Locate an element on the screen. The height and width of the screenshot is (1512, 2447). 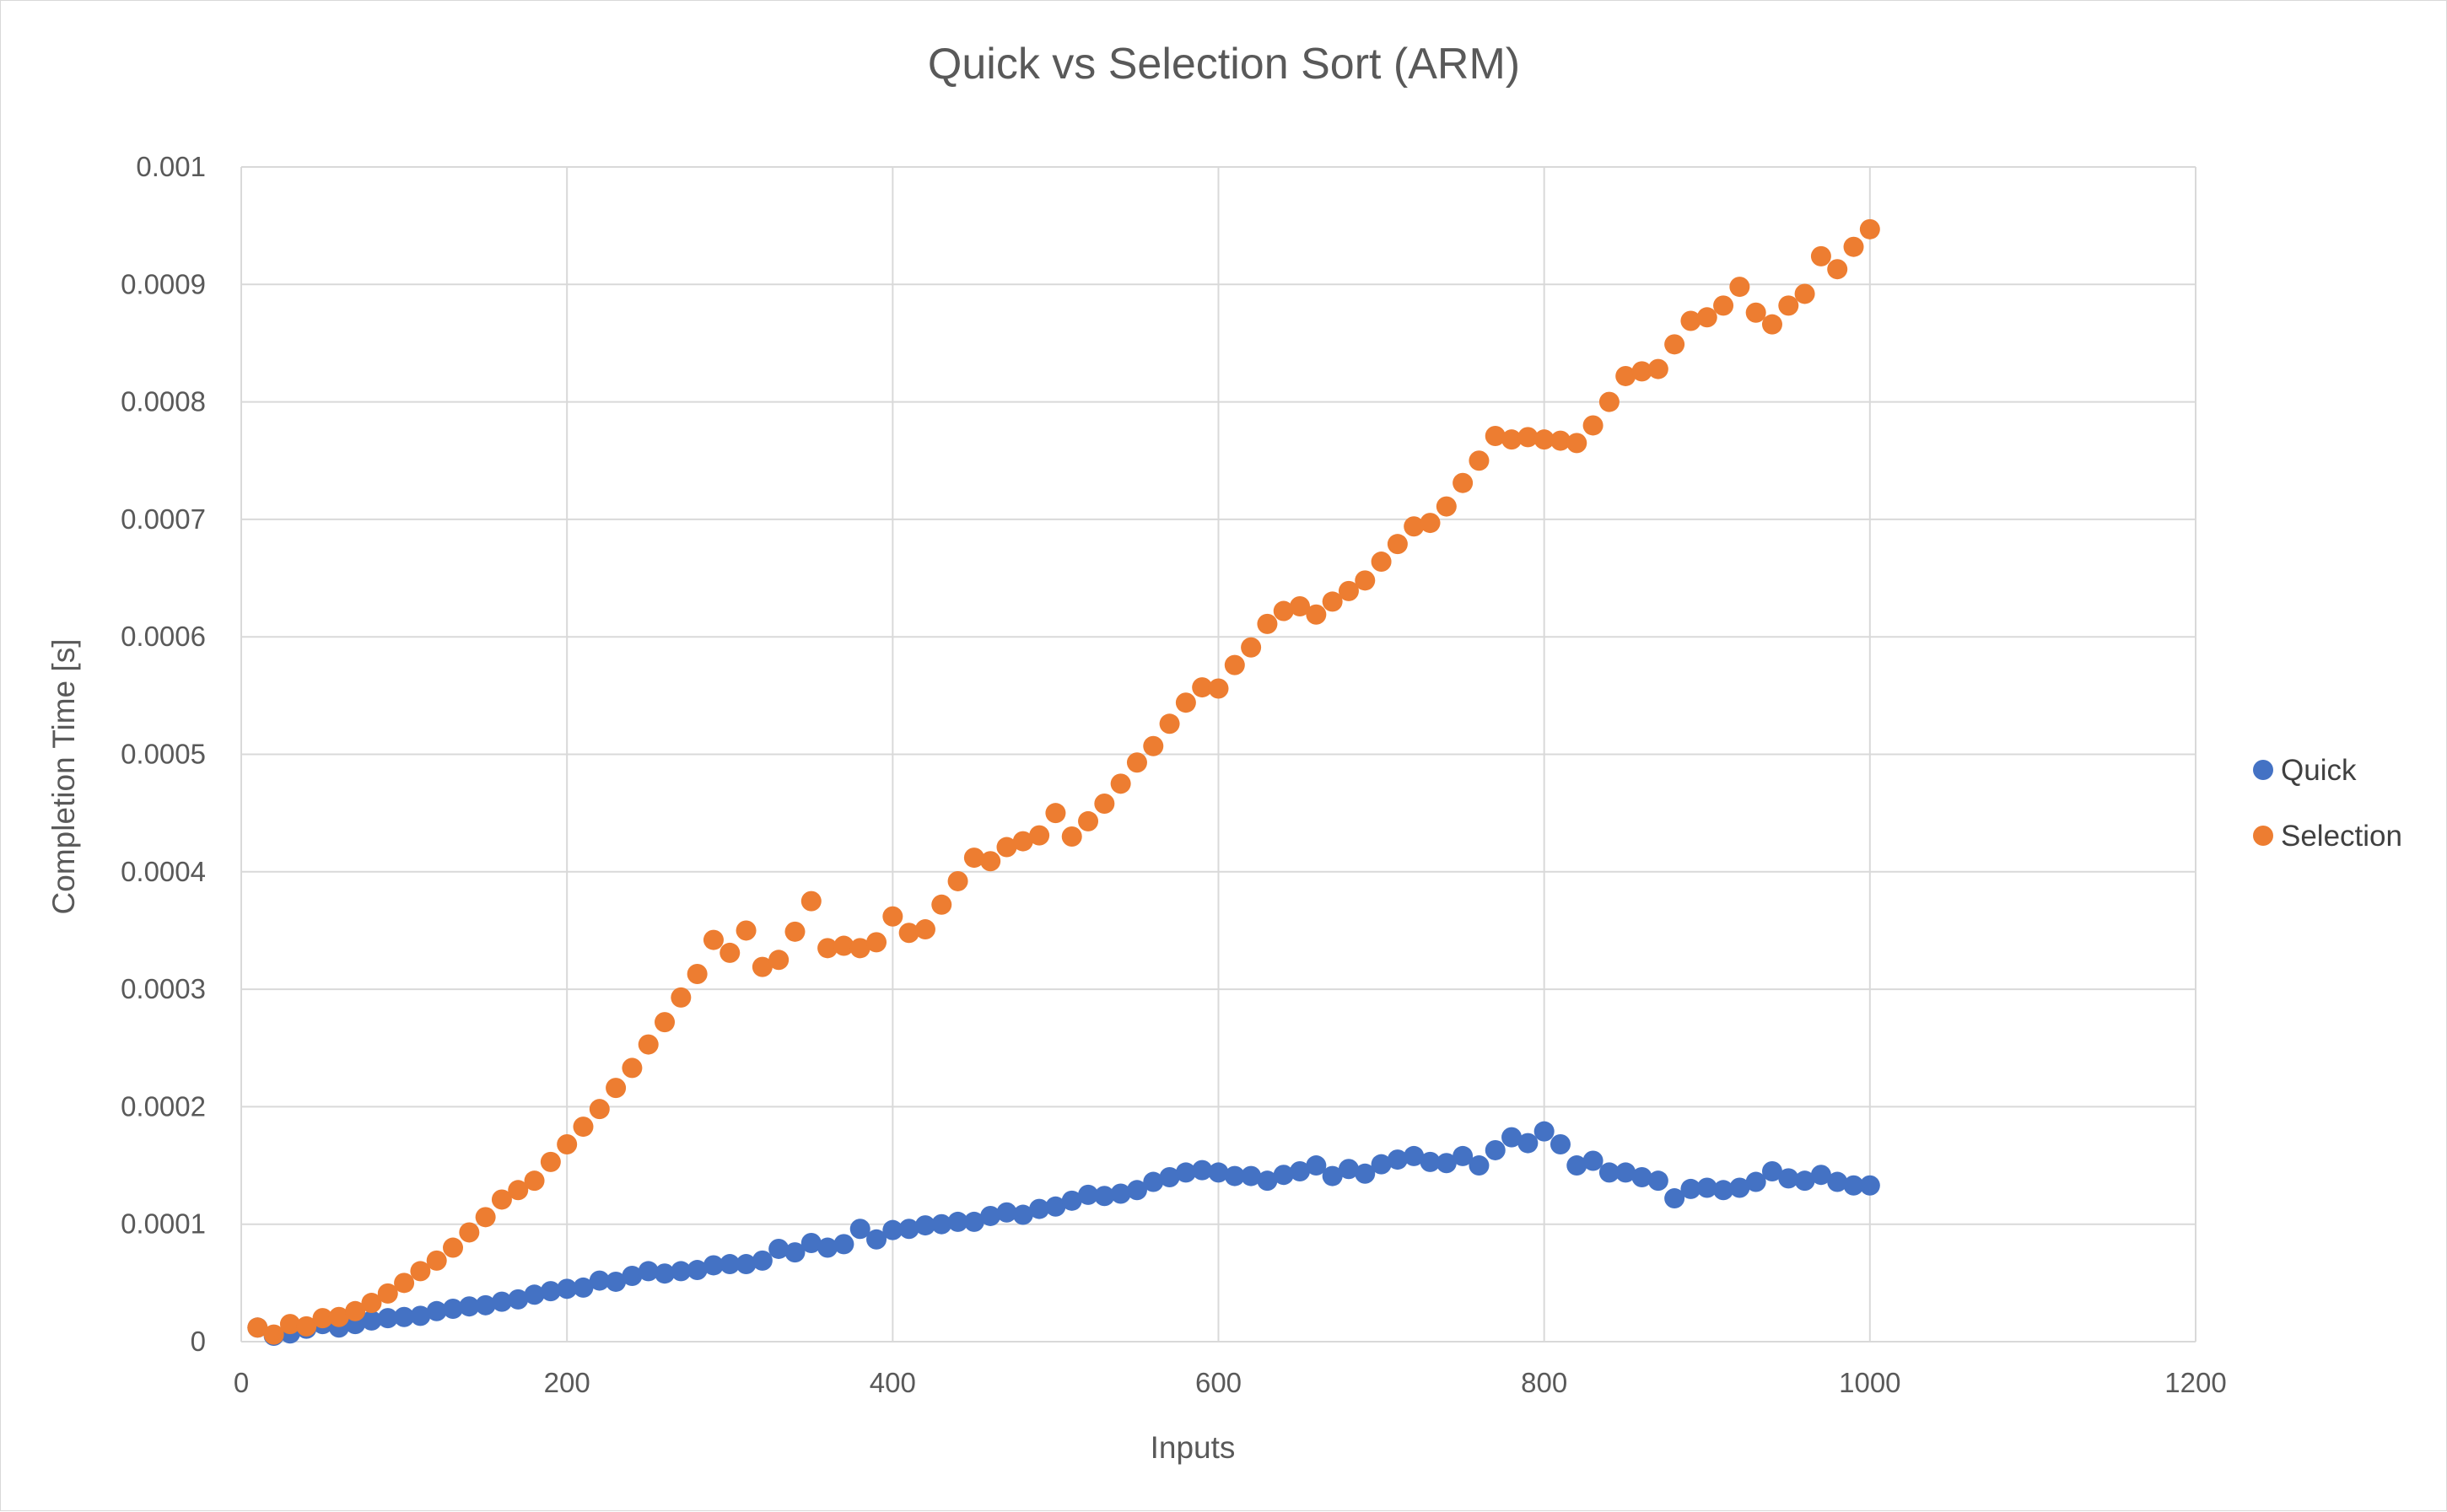
x-tick-label: 1200 is located at coordinates (2195, 1382).